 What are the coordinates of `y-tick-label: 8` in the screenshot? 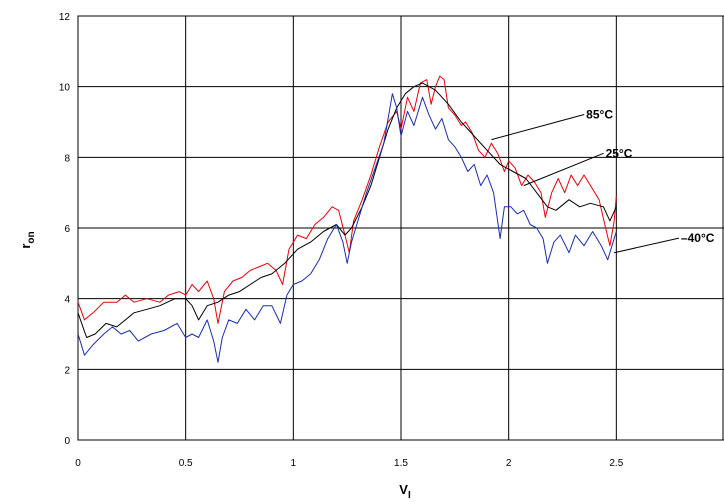 It's located at (67, 158).